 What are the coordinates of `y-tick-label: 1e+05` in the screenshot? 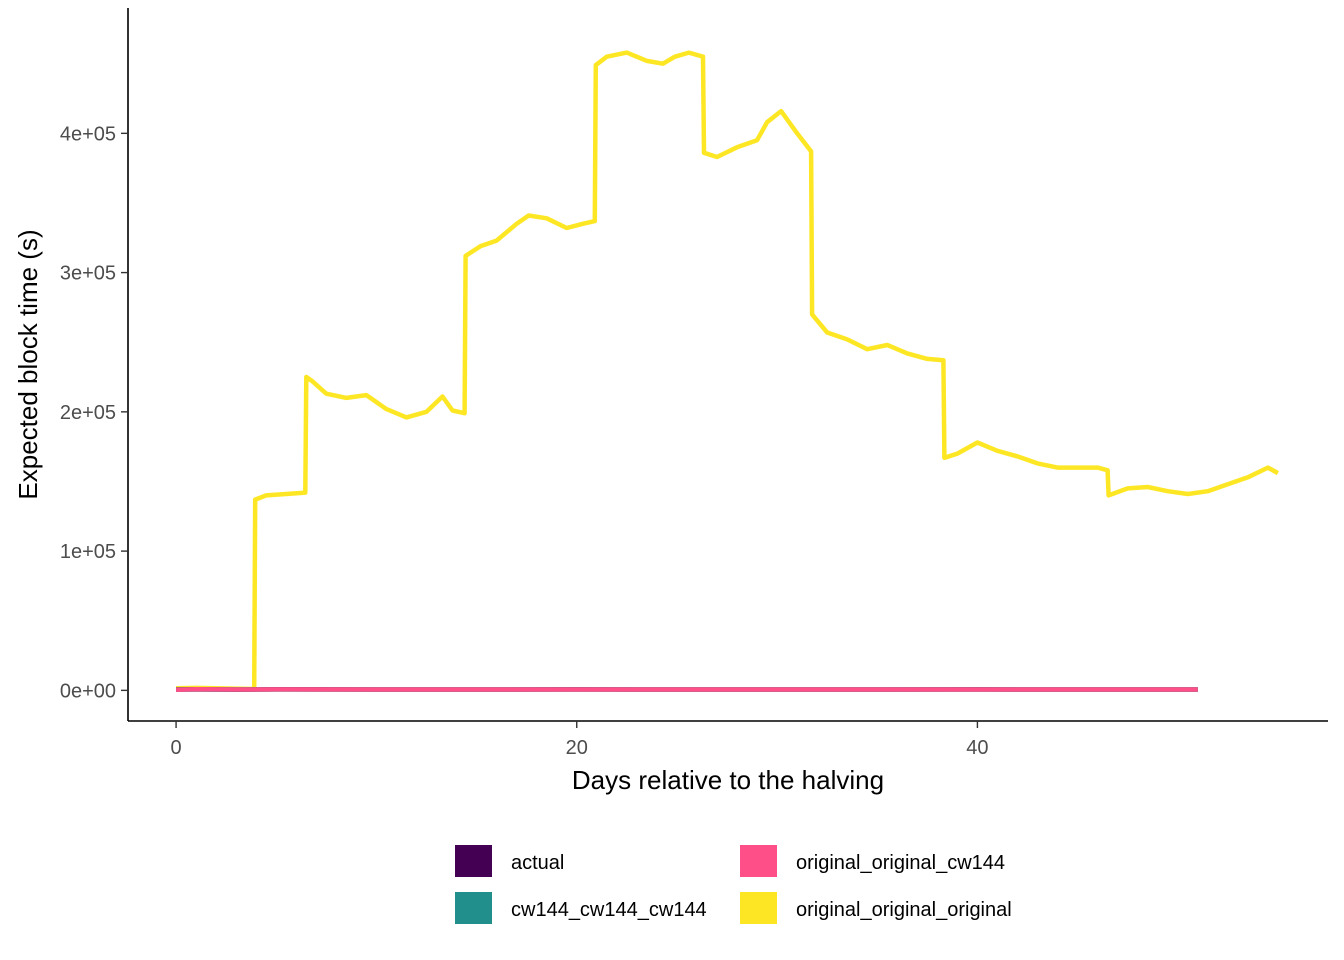 It's located at (88, 552).